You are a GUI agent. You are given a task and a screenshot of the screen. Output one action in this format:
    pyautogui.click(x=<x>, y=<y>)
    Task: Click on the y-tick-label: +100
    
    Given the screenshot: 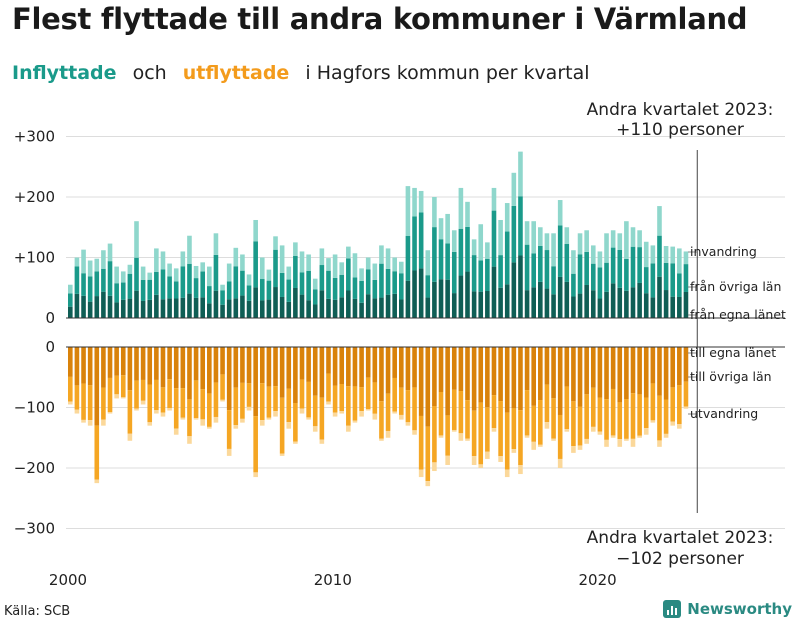 What is the action you would take?
    pyautogui.click(x=34, y=258)
    